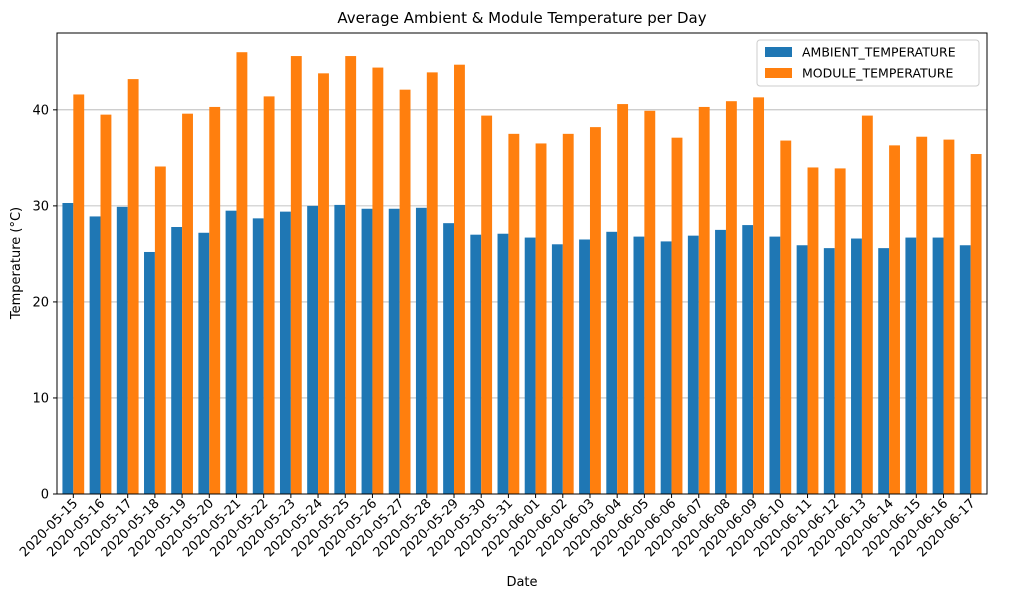  What do you see at coordinates (521, 582) in the screenshot?
I see `x-axis-label: Date` at bounding box center [521, 582].